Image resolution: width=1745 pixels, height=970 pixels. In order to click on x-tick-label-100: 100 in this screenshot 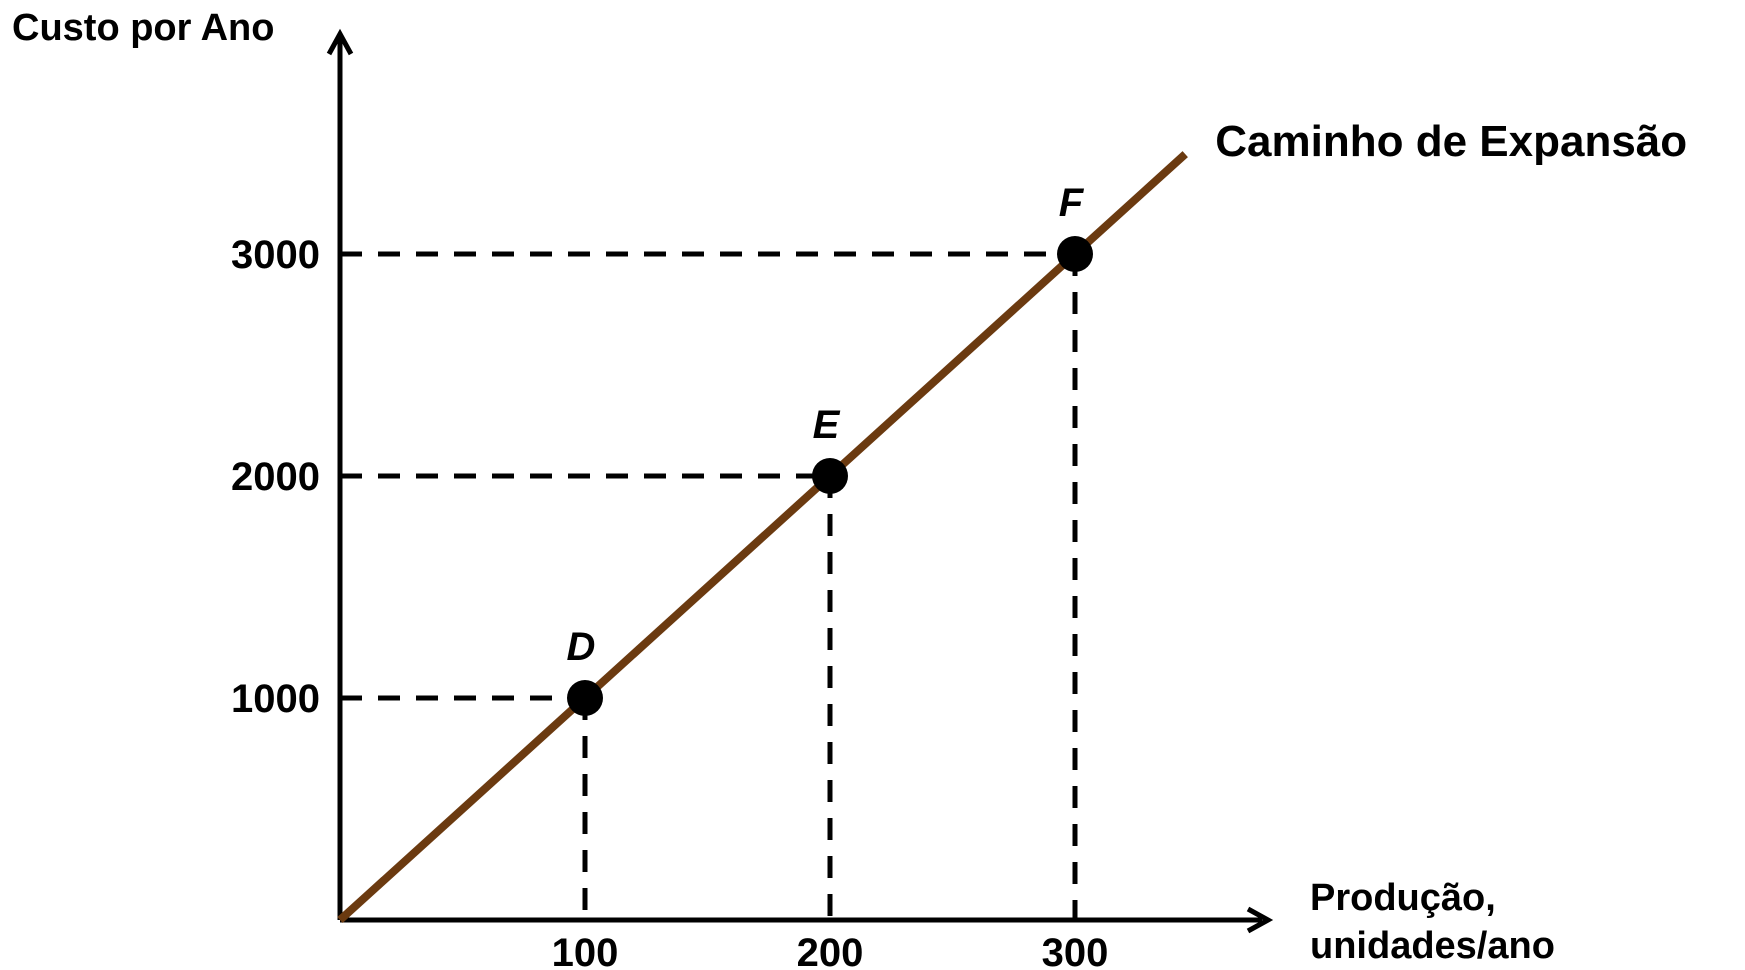, I will do `click(585, 950)`.